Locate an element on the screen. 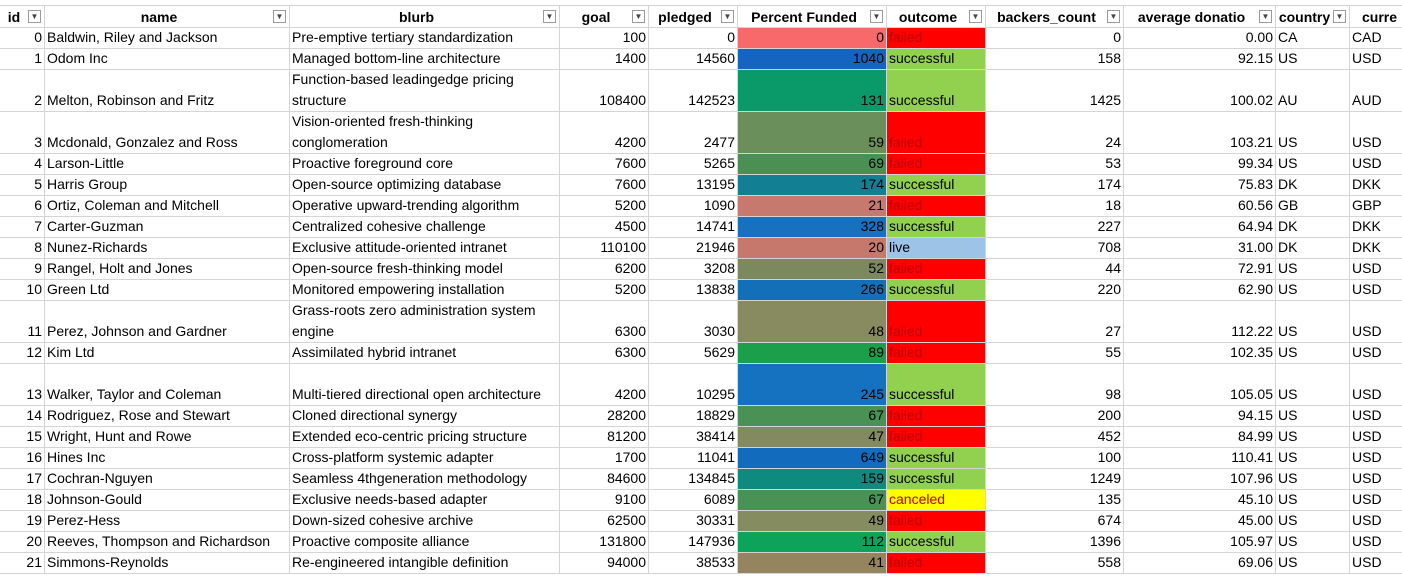 This screenshot has height=576, width=1402. cell-id: 18 is located at coordinates (22, 500).